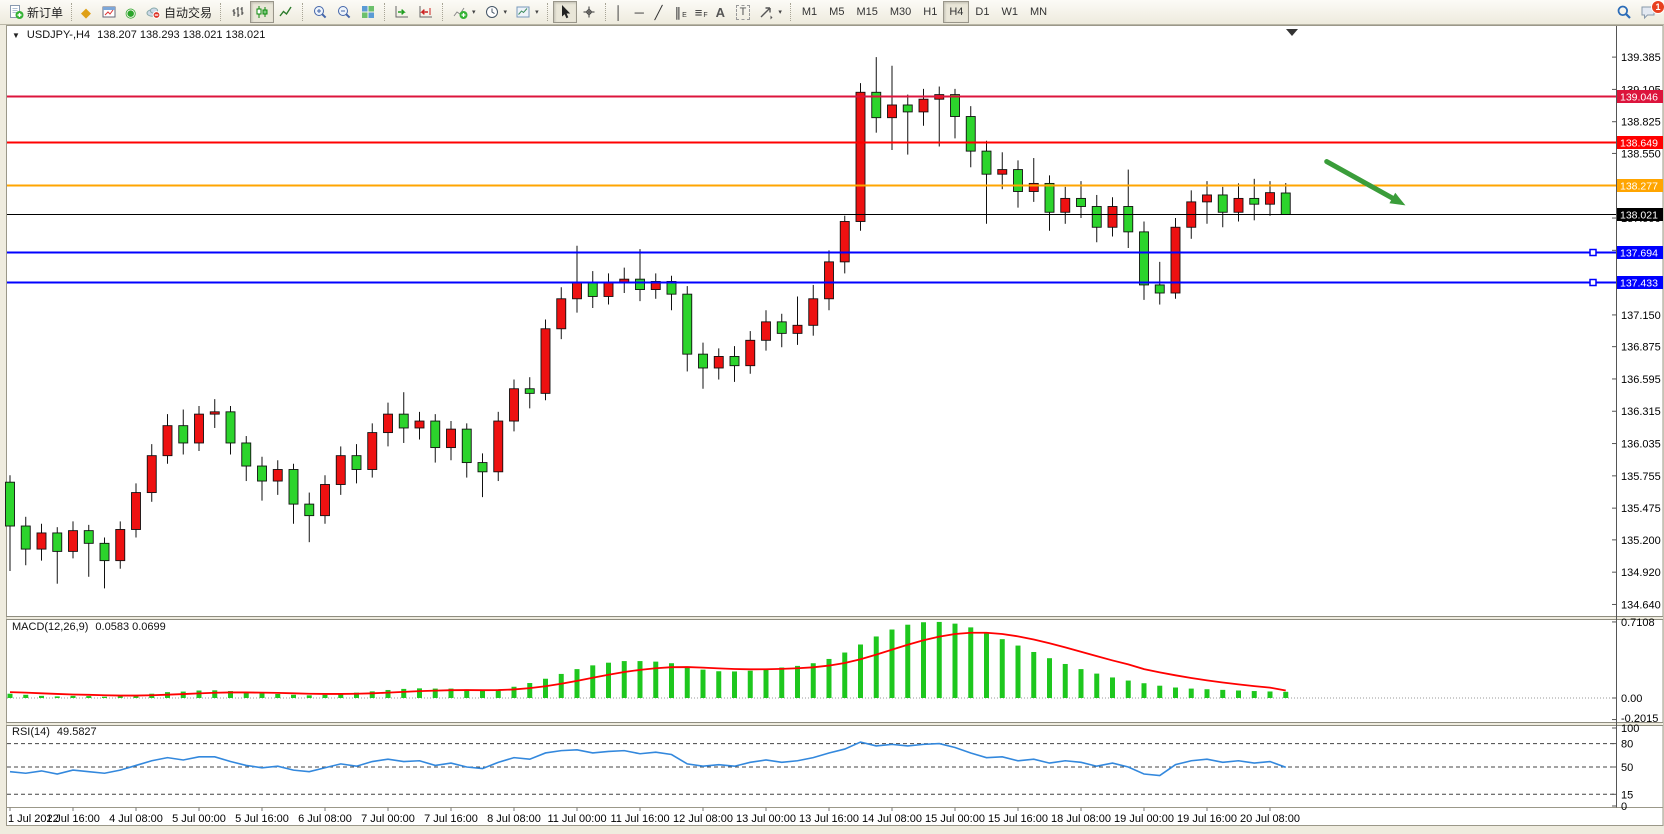 The image size is (1664, 834). What do you see at coordinates (131, 12) in the screenshot?
I see `signals-button: ◉` at bounding box center [131, 12].